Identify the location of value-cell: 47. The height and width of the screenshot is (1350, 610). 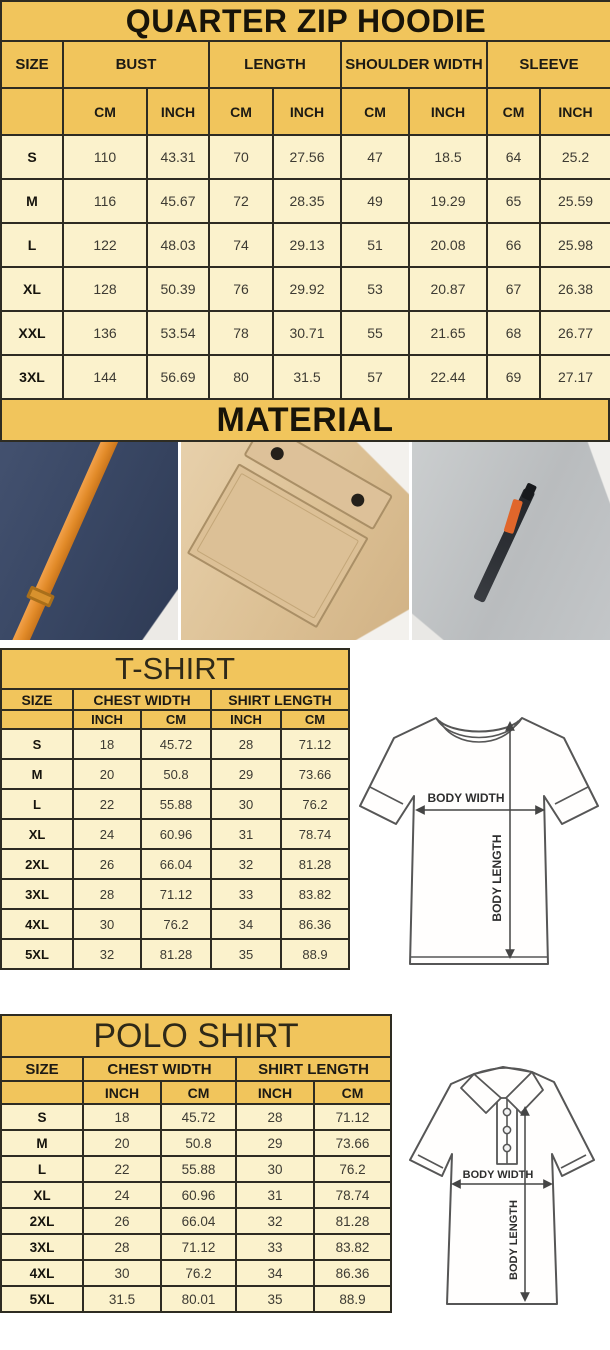
(375, 157).